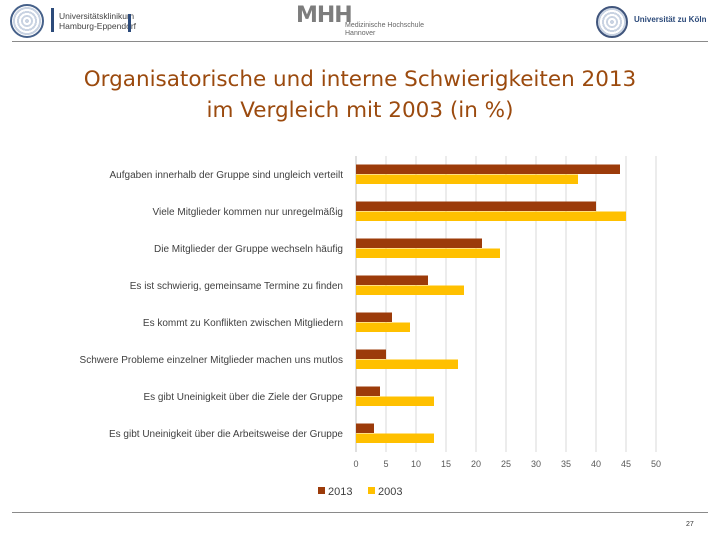 Image resolution: width=720 pixels, height=540 pixels. What do you see at coordinates (416, 464) in the screenshot?
I see `x-tick-label: 10` at bounding box center [416, 464].